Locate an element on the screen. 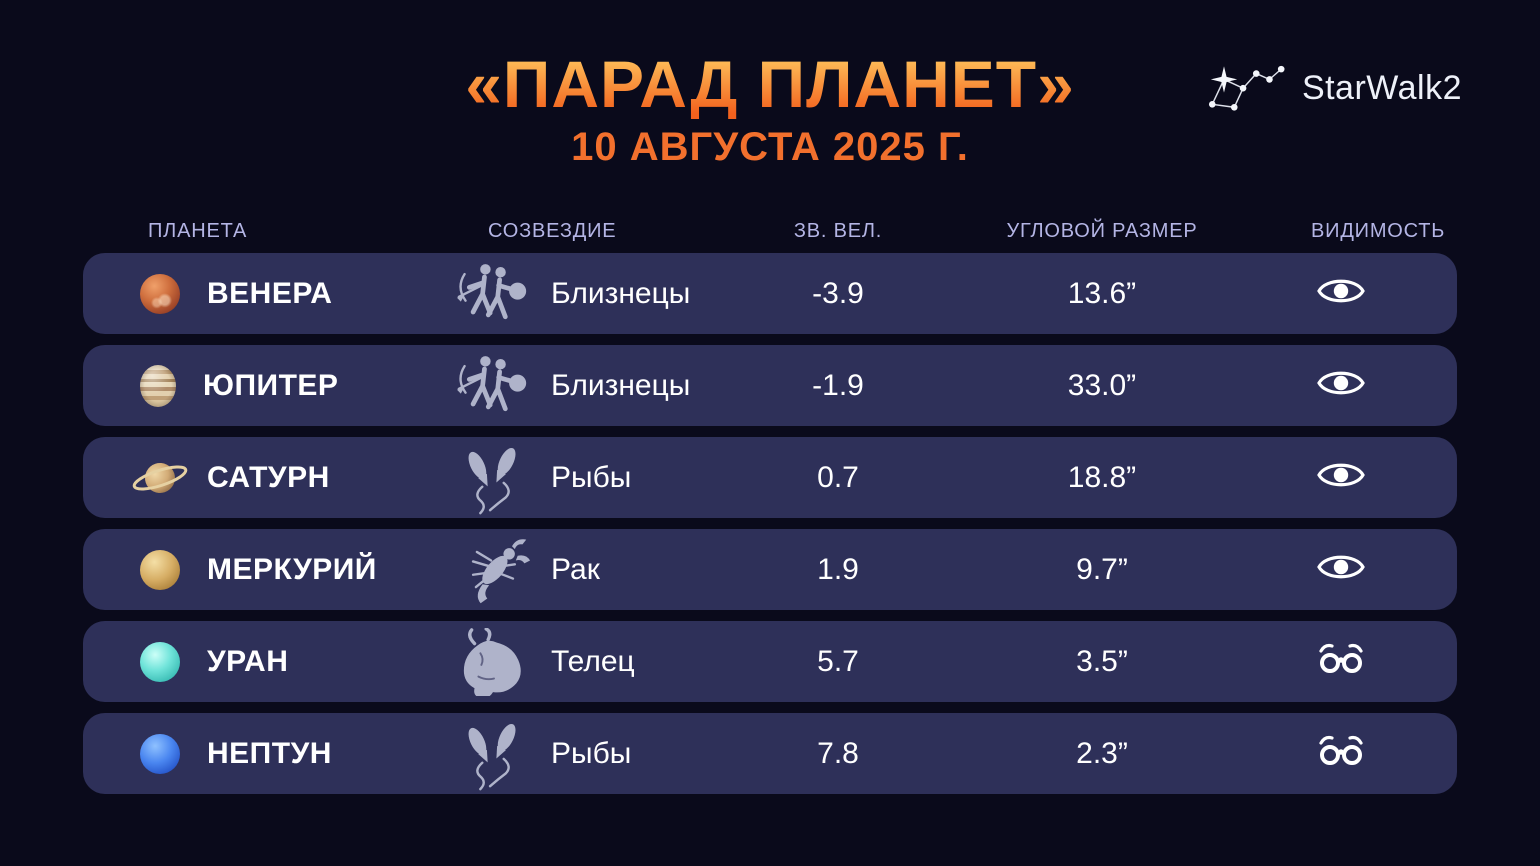  planet-name: ЮПИТЕР is located at coordinates (271, 385).